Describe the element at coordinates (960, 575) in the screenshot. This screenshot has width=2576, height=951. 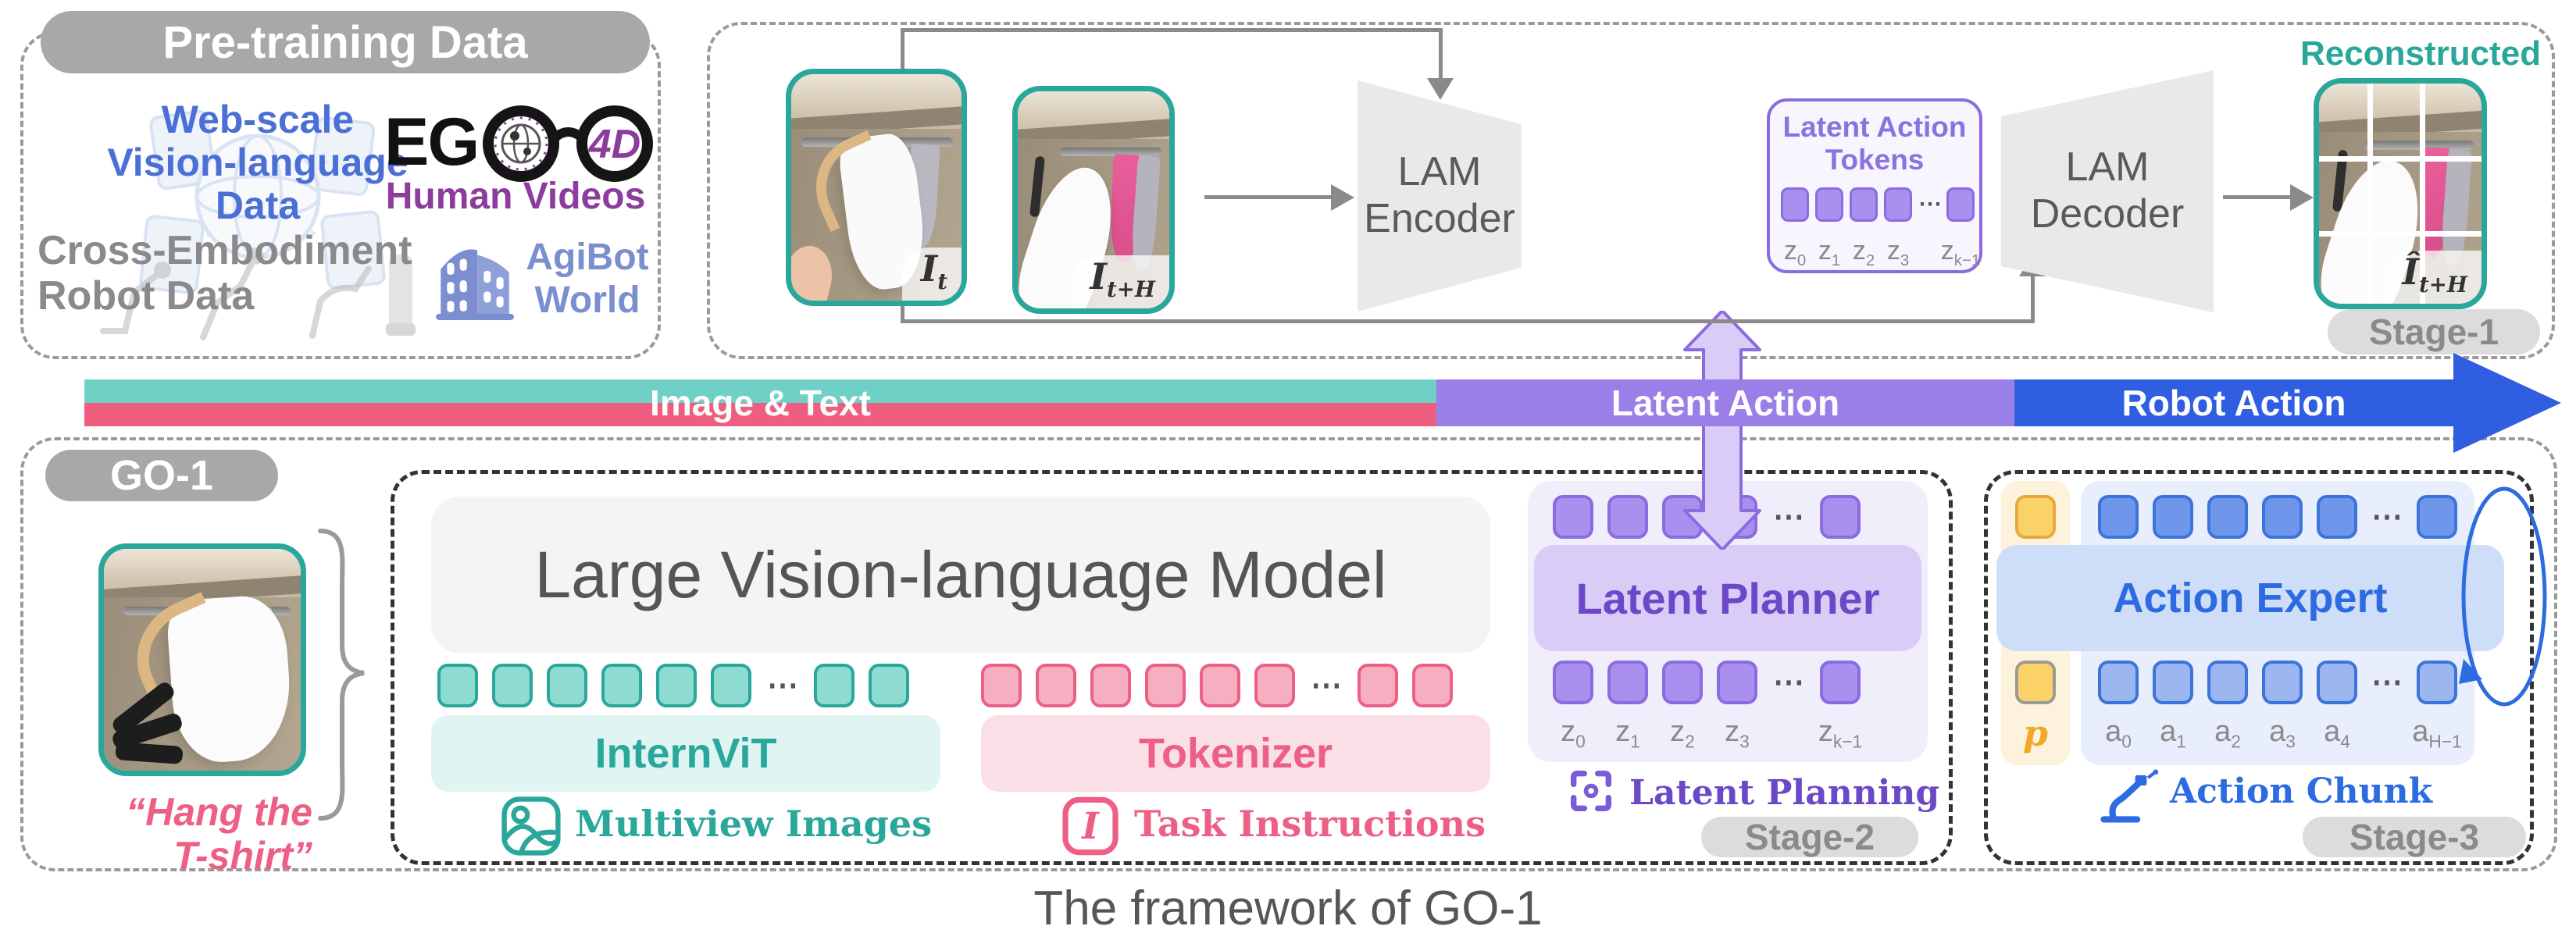
I see `vlm-title-box: Large Vision-language Model` at that location.